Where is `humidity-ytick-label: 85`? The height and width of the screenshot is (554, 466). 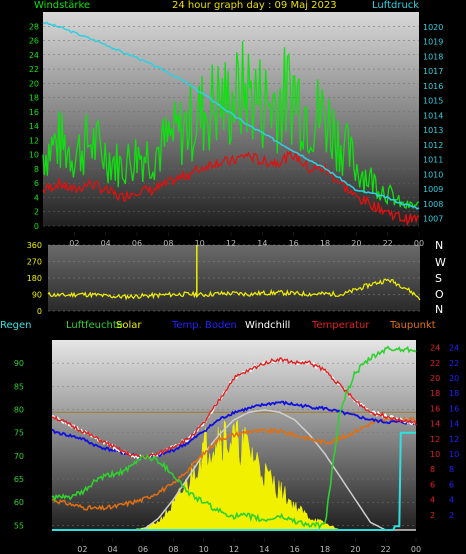 humidity-ytick-label: 85 is located at coordinates (19, 386).